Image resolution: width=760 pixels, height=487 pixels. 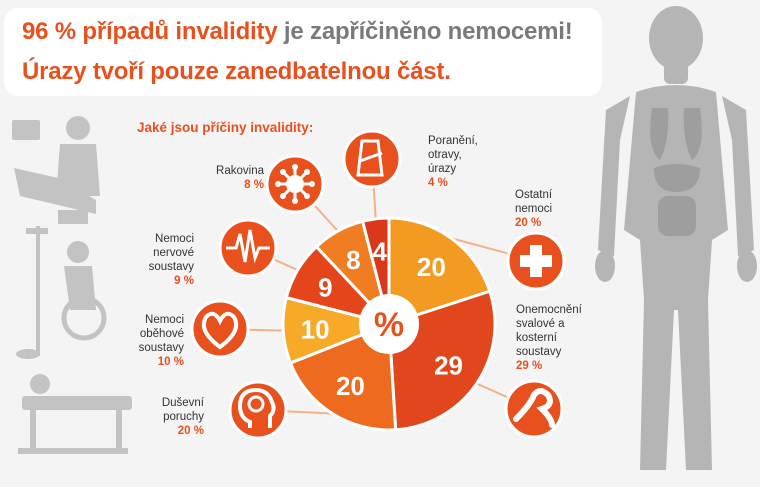 I want to click on silhouette-organs-icon, so click(x=676, y=172).